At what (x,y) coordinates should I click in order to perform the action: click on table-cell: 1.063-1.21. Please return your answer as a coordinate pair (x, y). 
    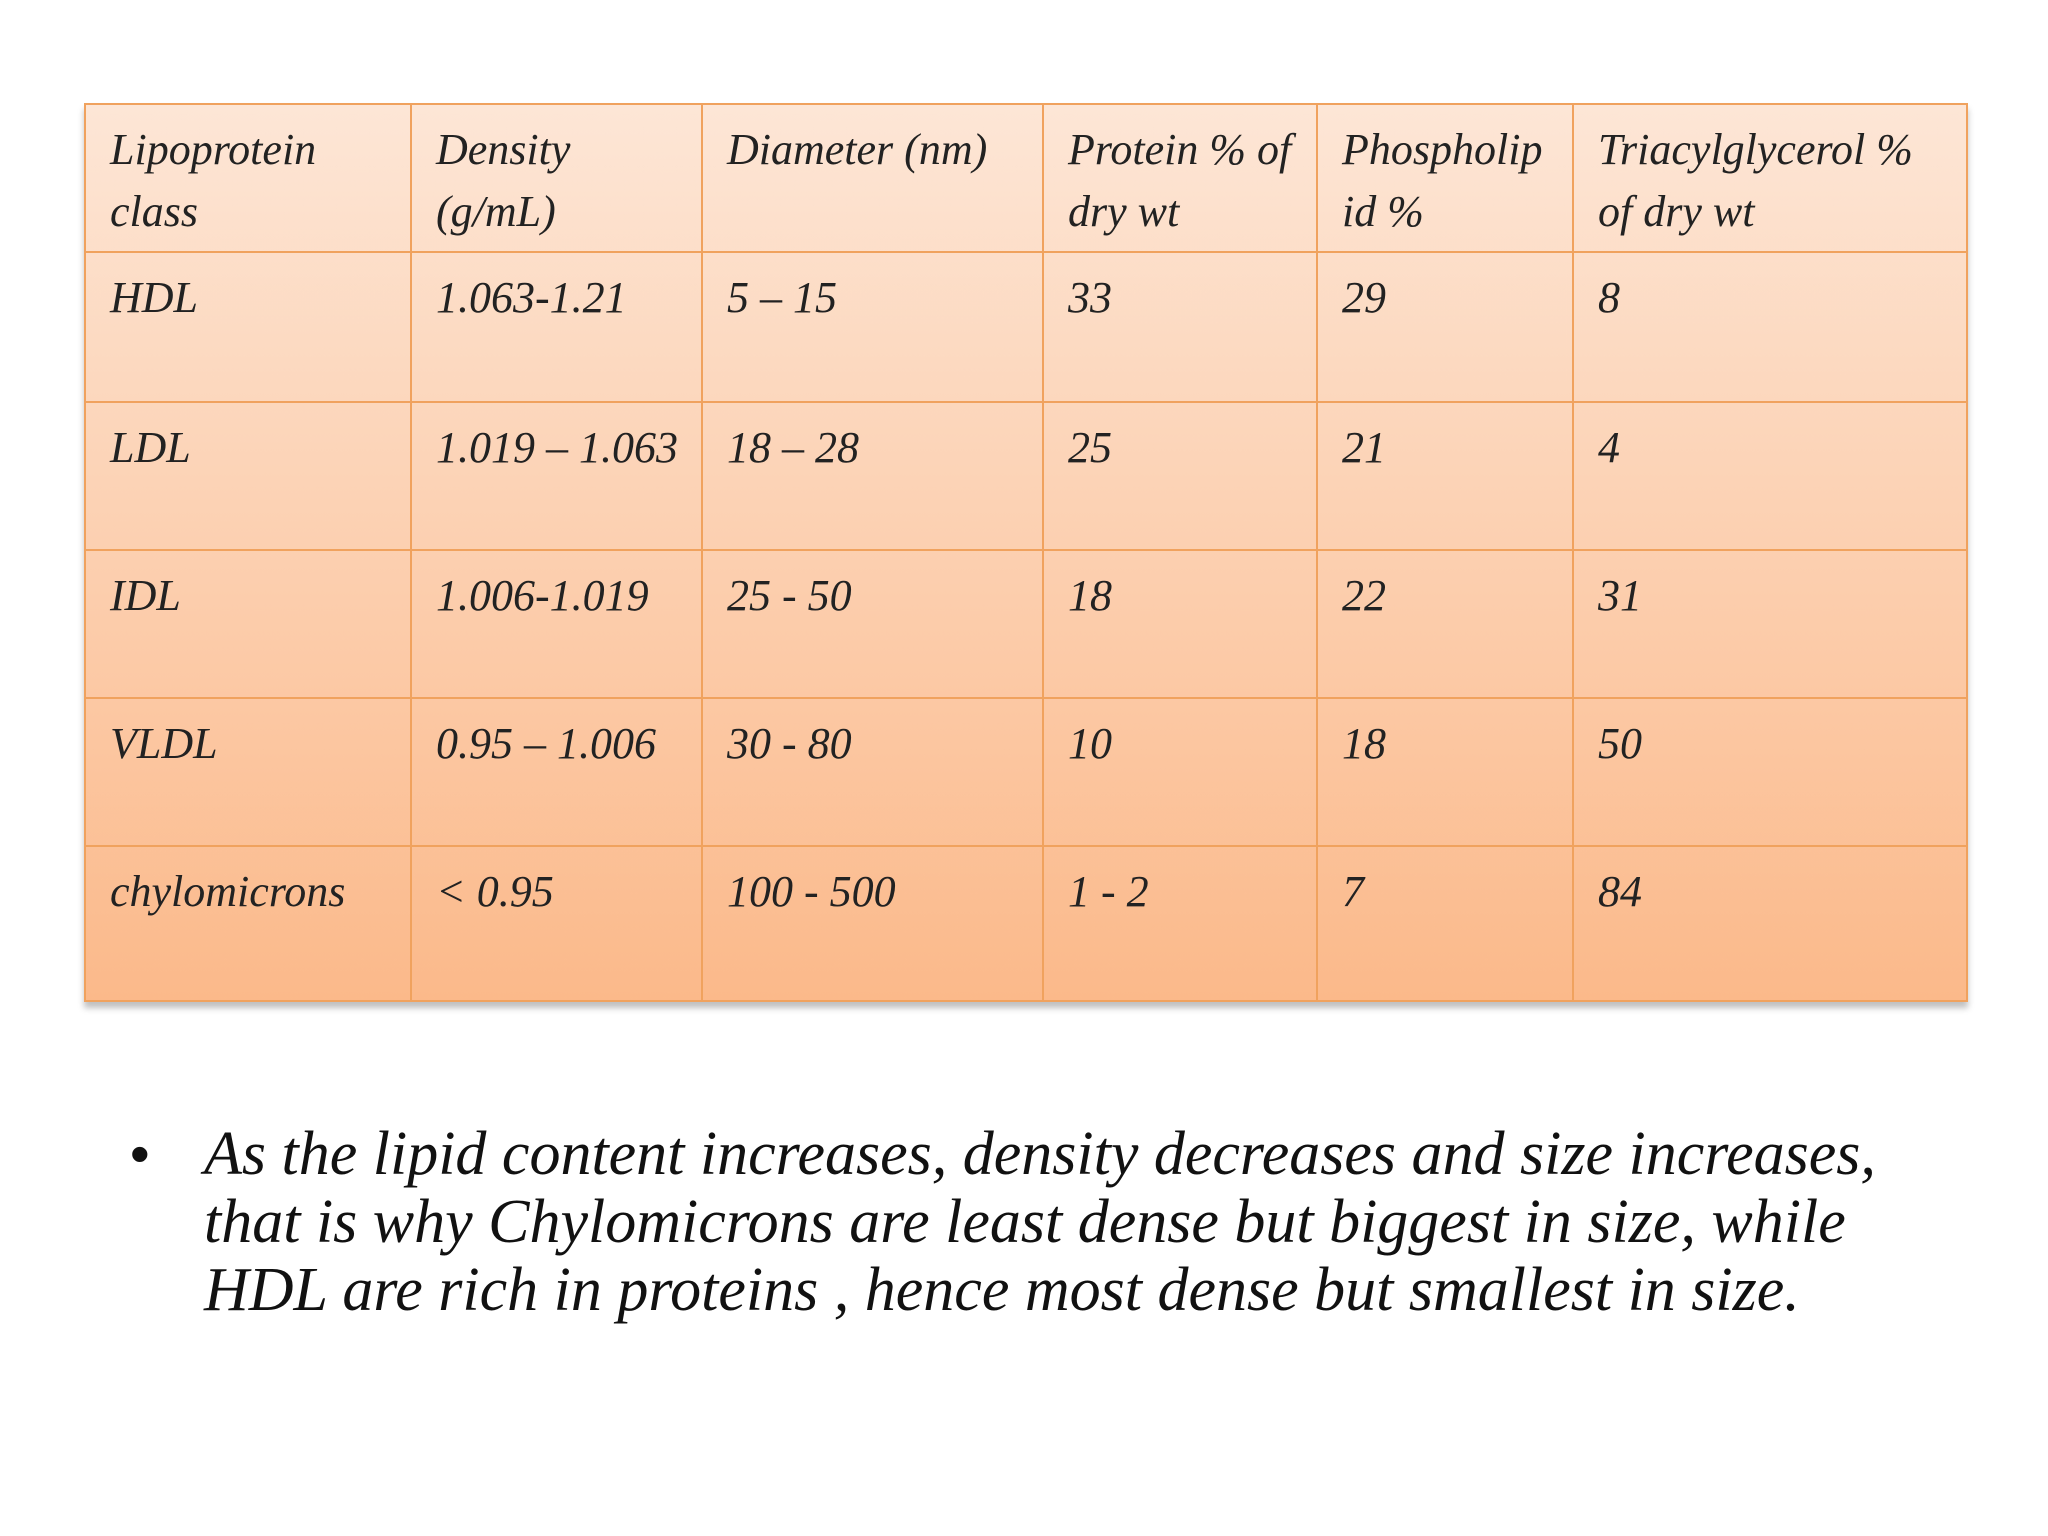
    Looking at the image, I should click on (556, 327).